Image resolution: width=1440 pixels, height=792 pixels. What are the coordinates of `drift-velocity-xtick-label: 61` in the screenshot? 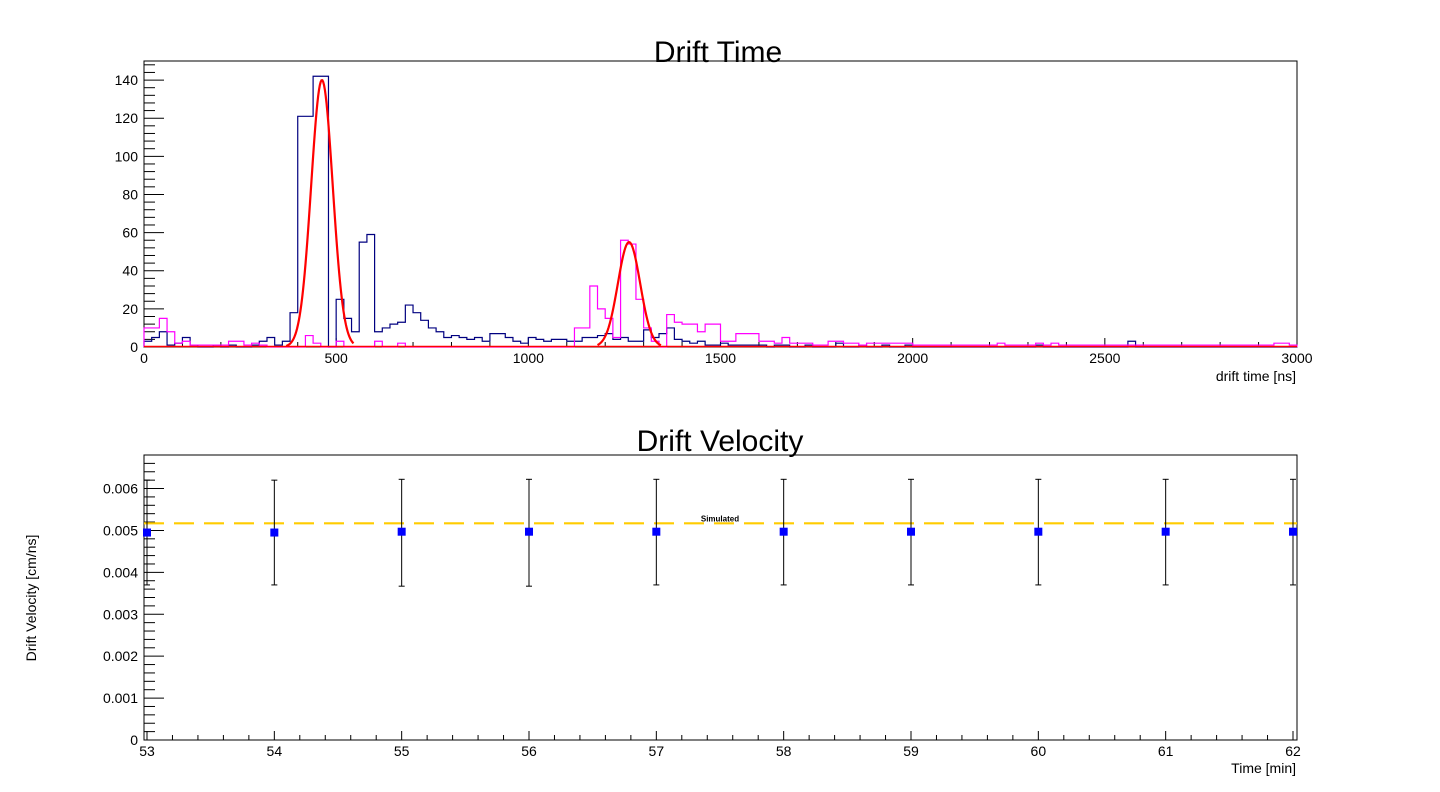 It's located at (1166, 751).